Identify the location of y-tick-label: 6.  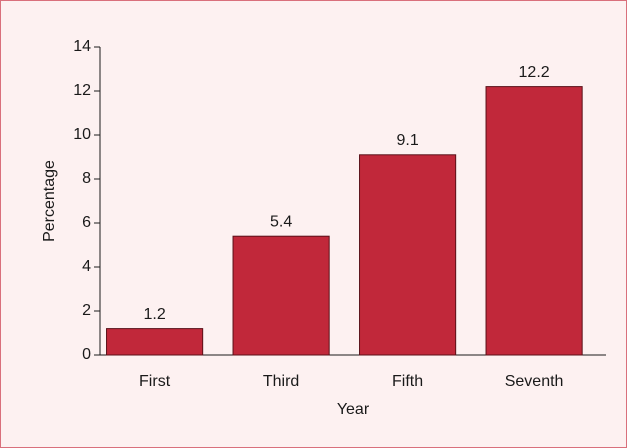
(86, 222).